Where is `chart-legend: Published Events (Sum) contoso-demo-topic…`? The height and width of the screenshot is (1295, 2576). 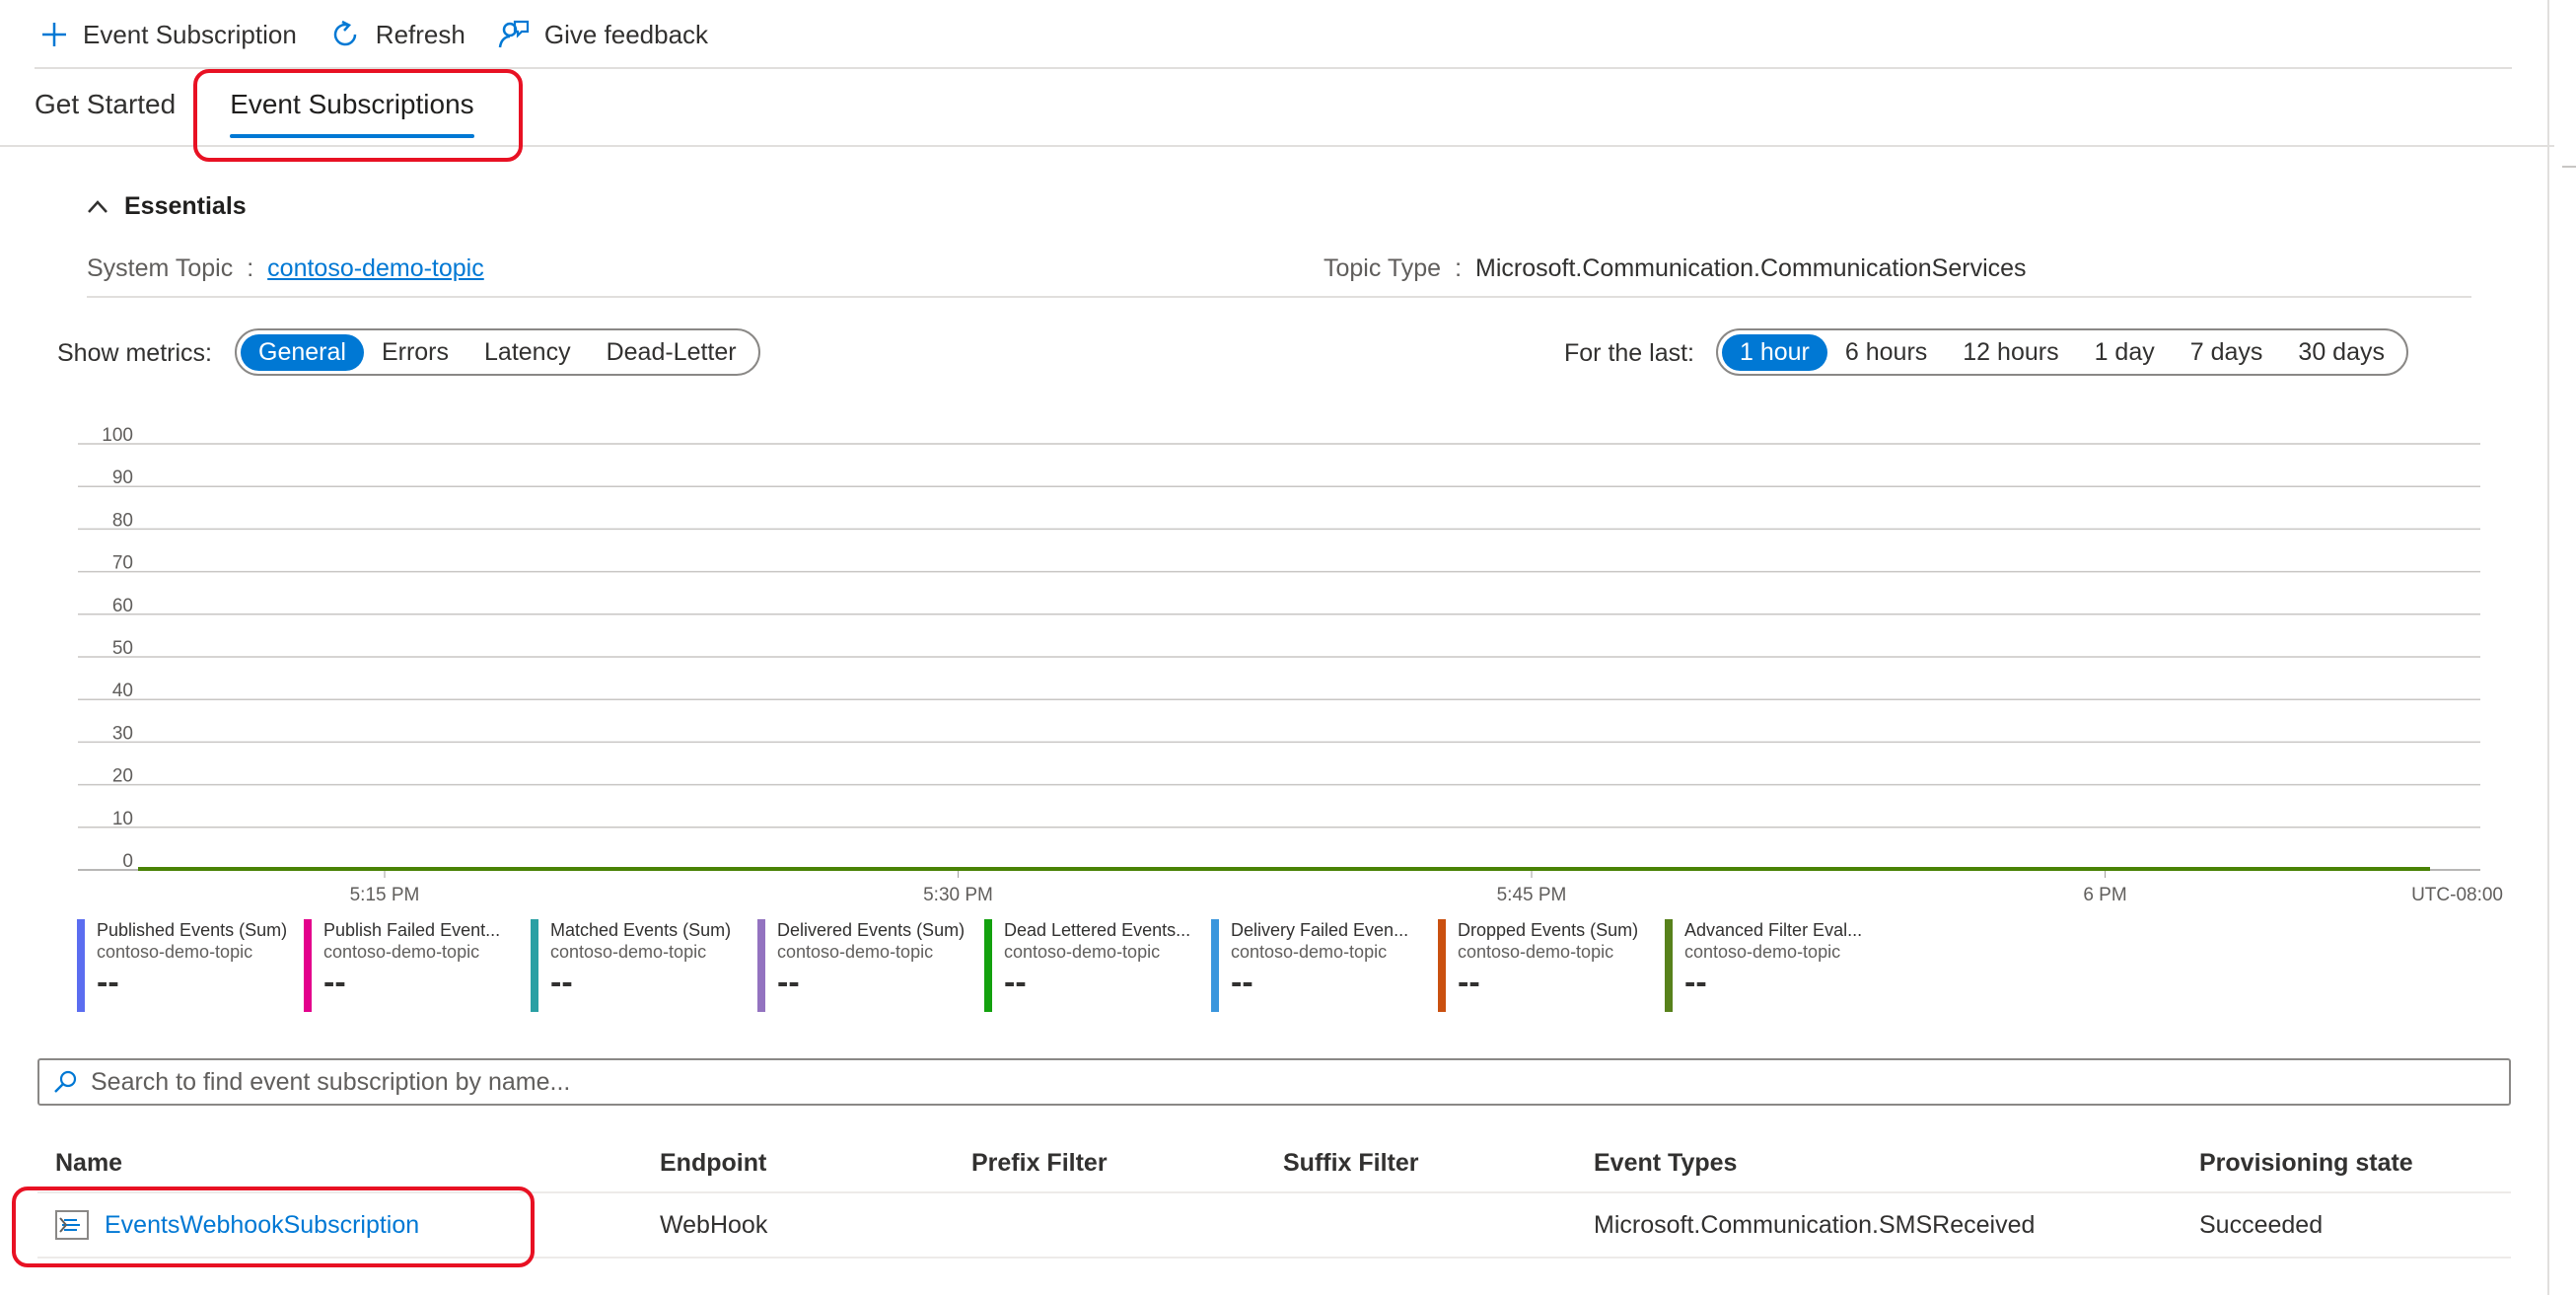 chart-legend: Published Events (Sum) contoso-demo-topic… is located at coordinates (985, 966).